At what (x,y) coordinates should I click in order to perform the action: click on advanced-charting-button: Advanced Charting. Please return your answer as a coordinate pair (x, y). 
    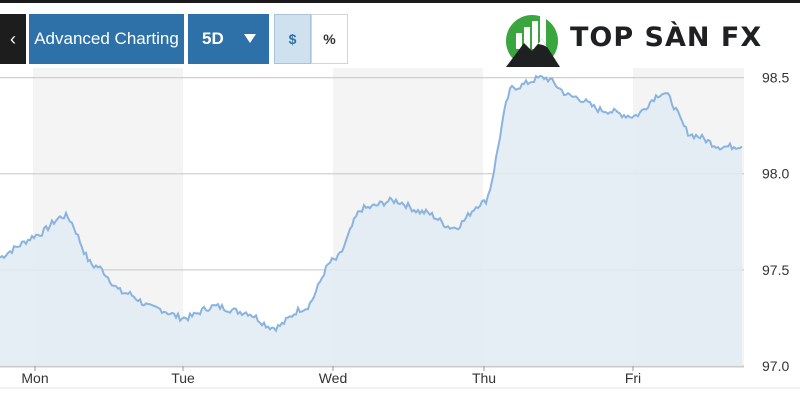
    Looking at the image, I should click on (106, 39).